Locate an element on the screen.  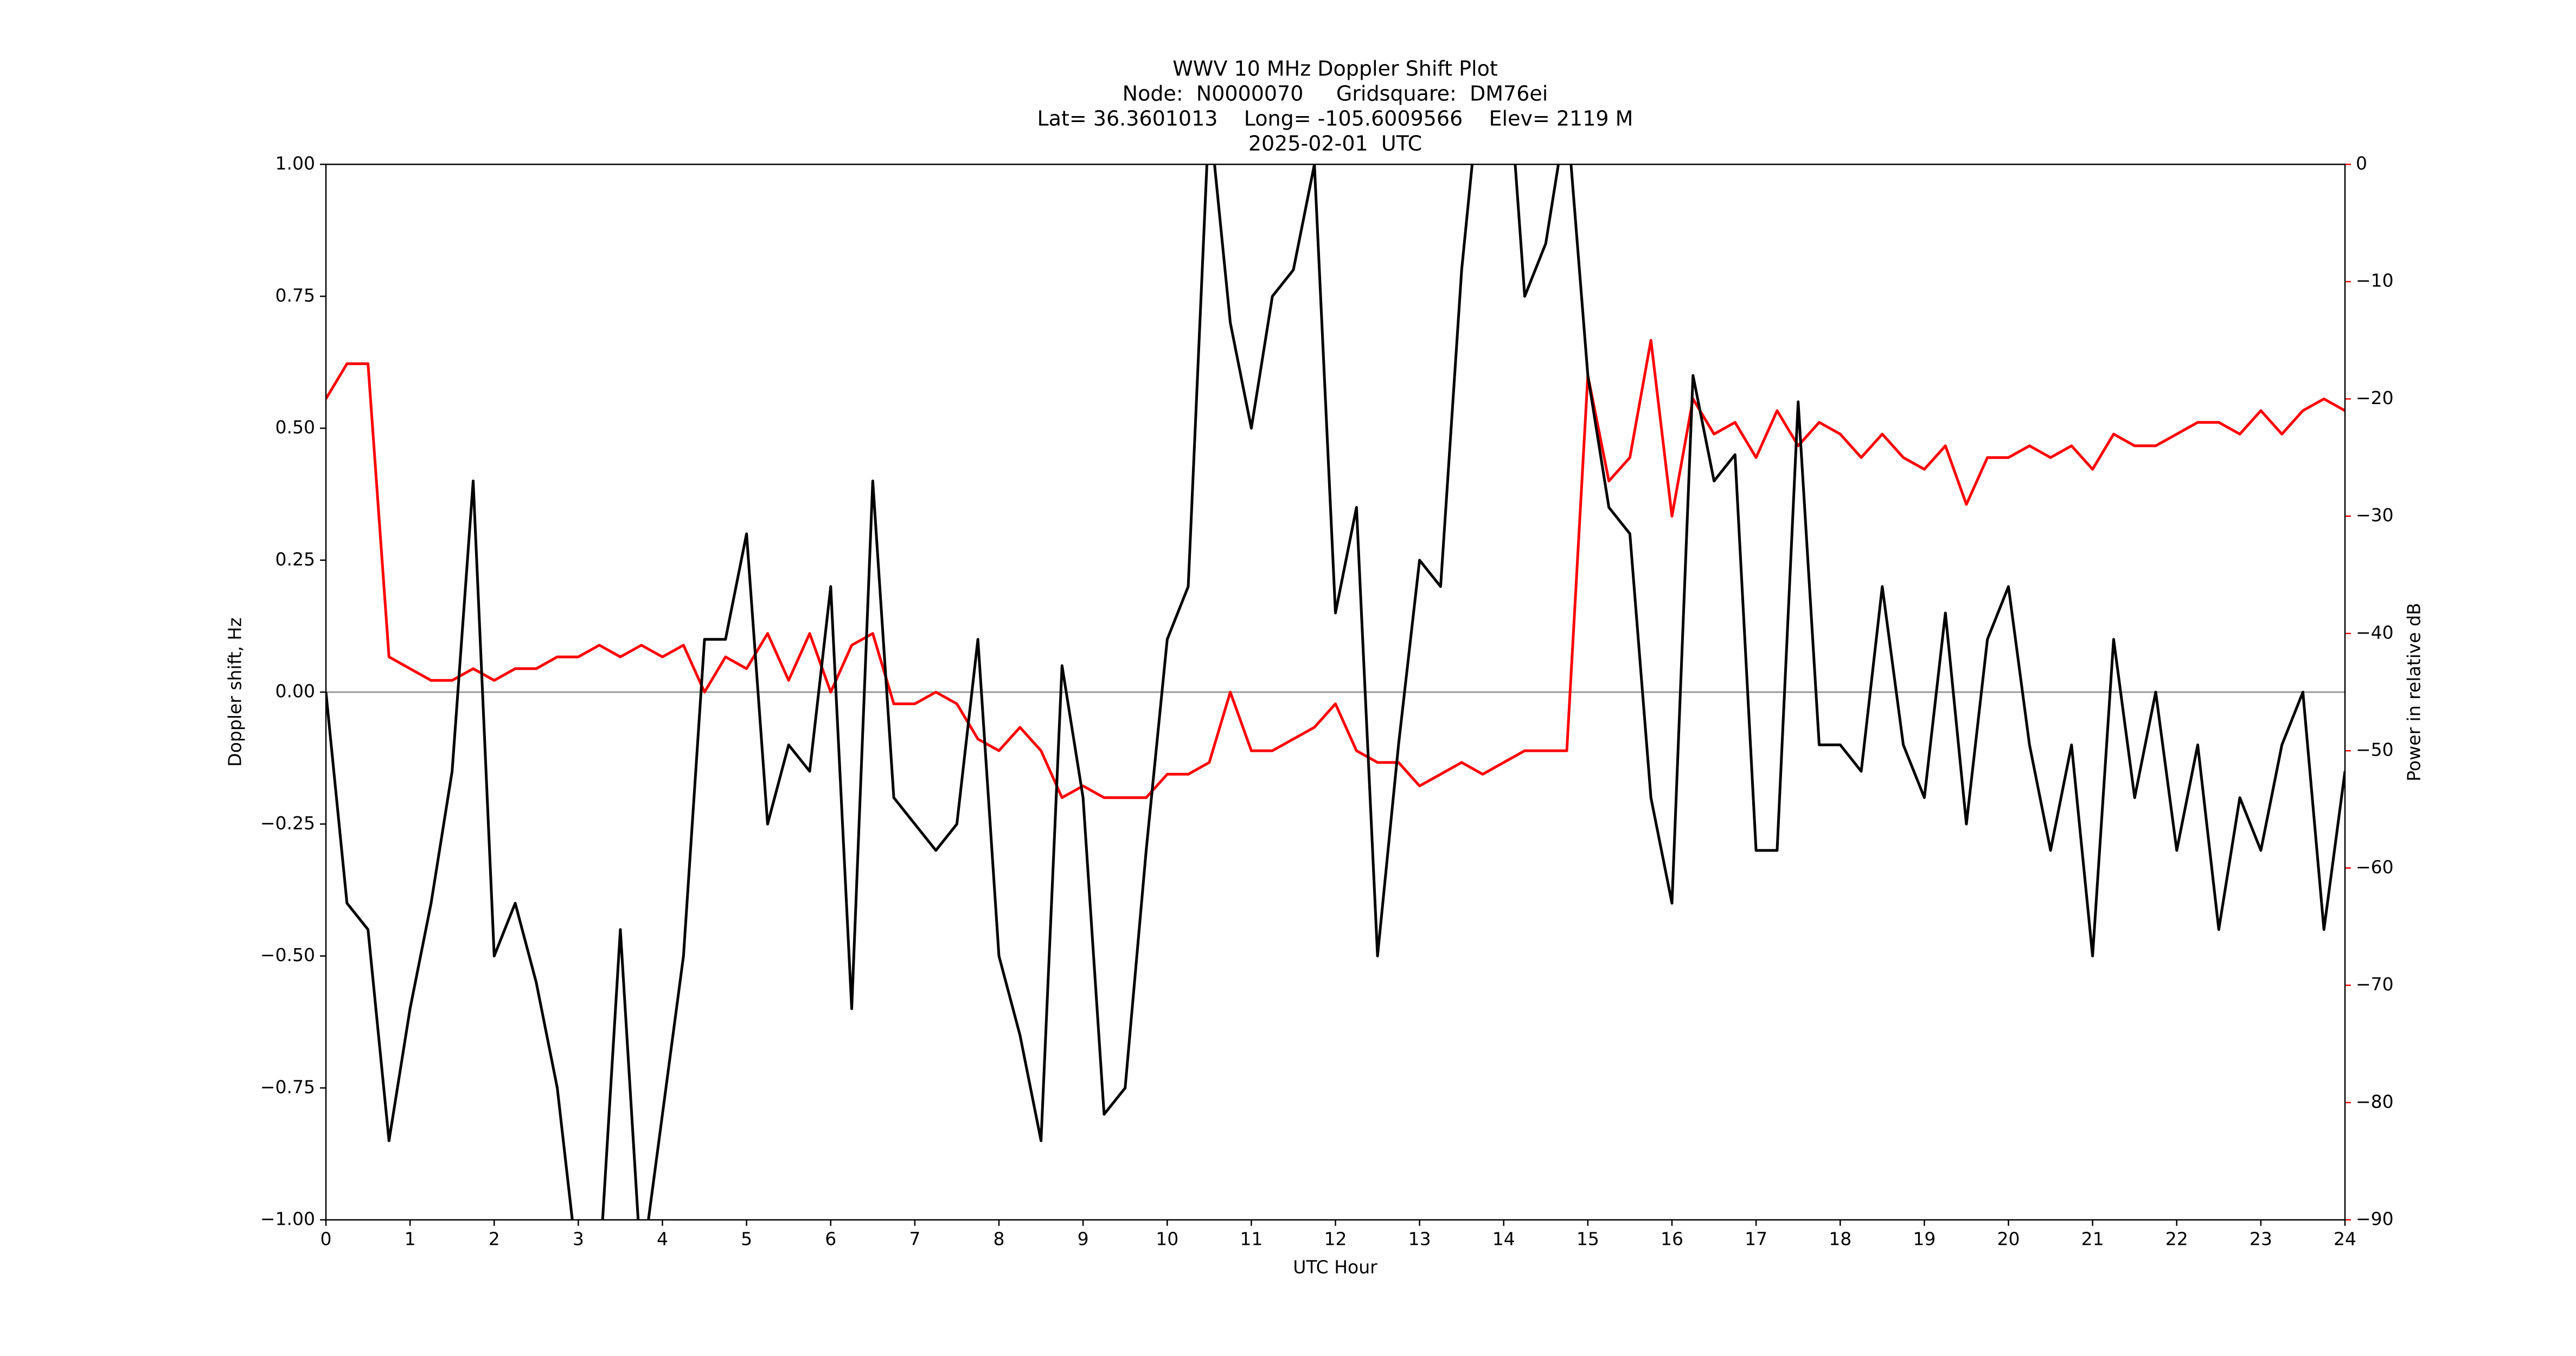
y2-tick-label: −10 is located at coordinates (2375, 280).